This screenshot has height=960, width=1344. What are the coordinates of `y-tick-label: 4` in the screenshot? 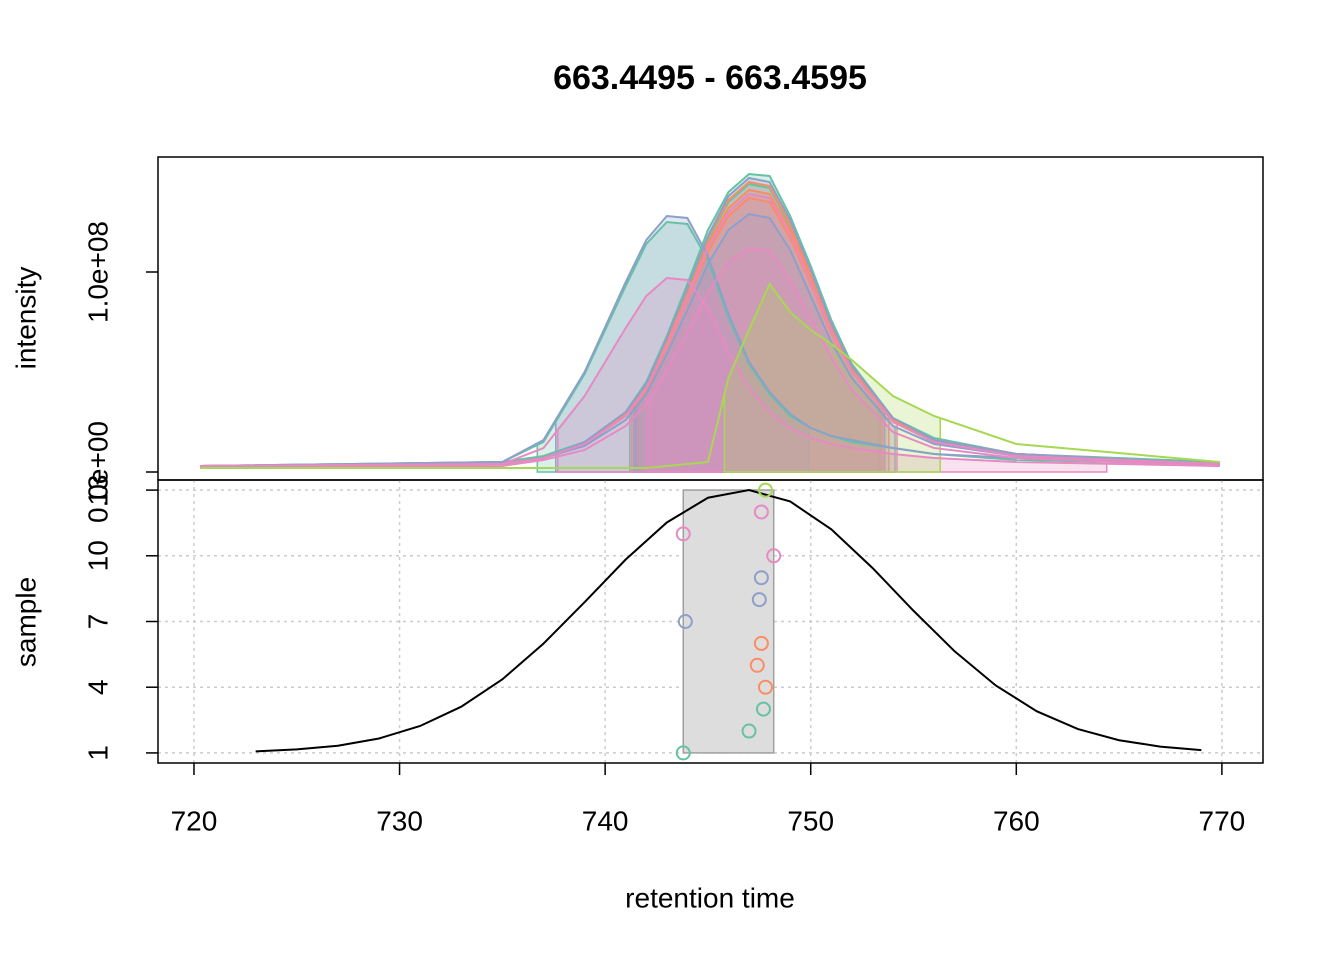 It's located at (97, 687).